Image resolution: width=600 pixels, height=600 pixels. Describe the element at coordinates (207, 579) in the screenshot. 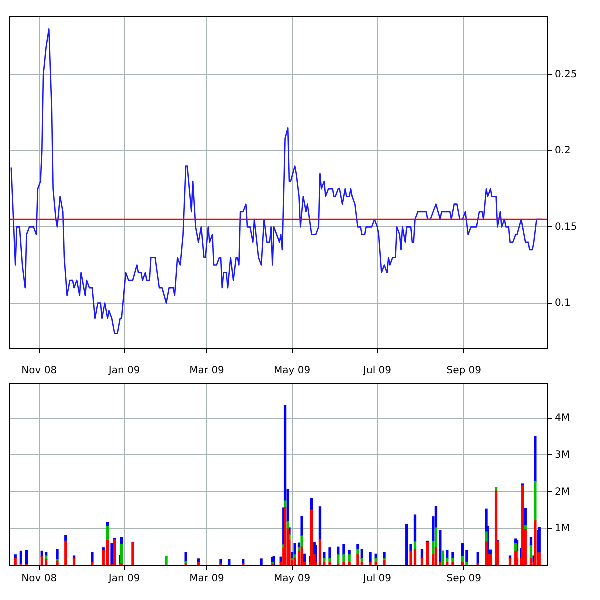

I see `x2-tick-label: Mar 09` at that location.